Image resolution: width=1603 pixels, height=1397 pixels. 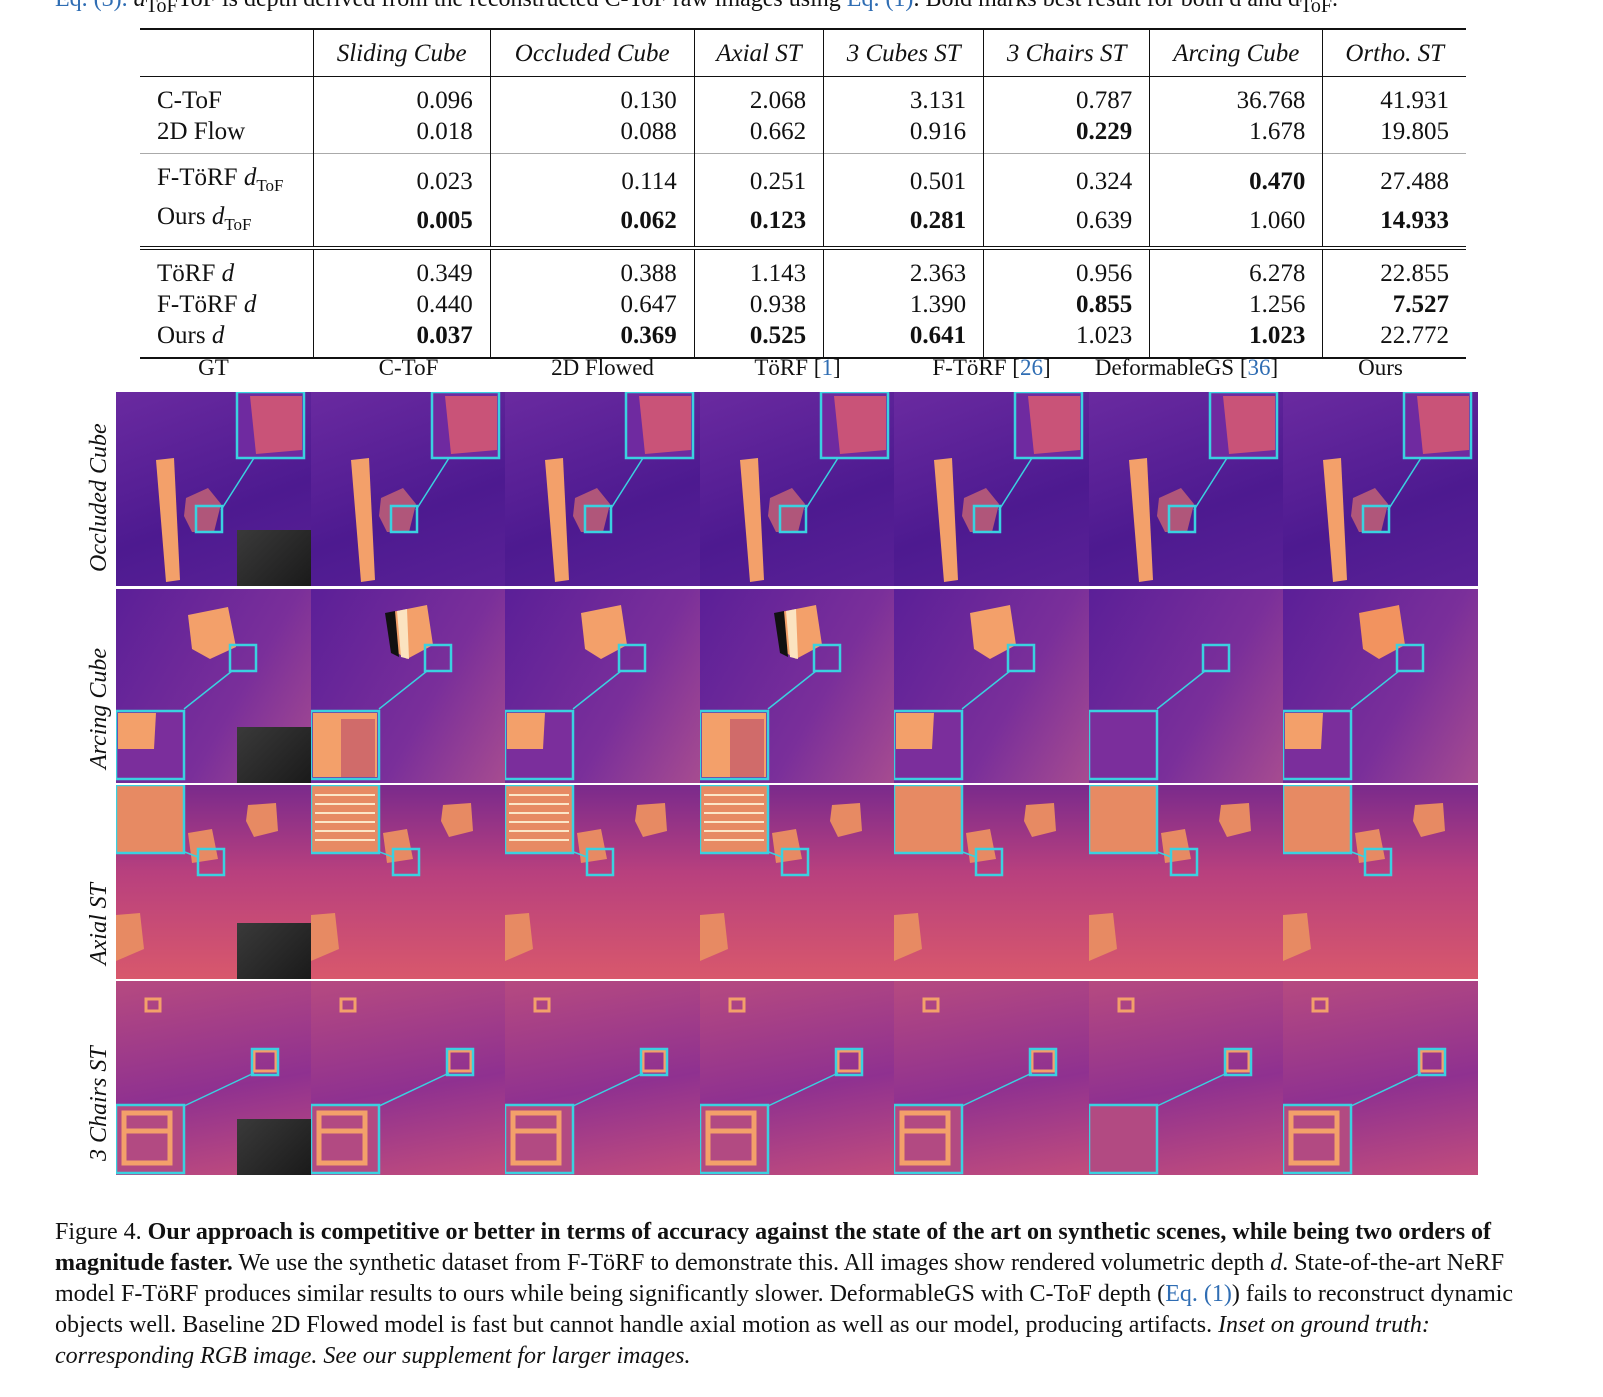 I want to click on column-label: C-ToF, so click(x=408, y=367).